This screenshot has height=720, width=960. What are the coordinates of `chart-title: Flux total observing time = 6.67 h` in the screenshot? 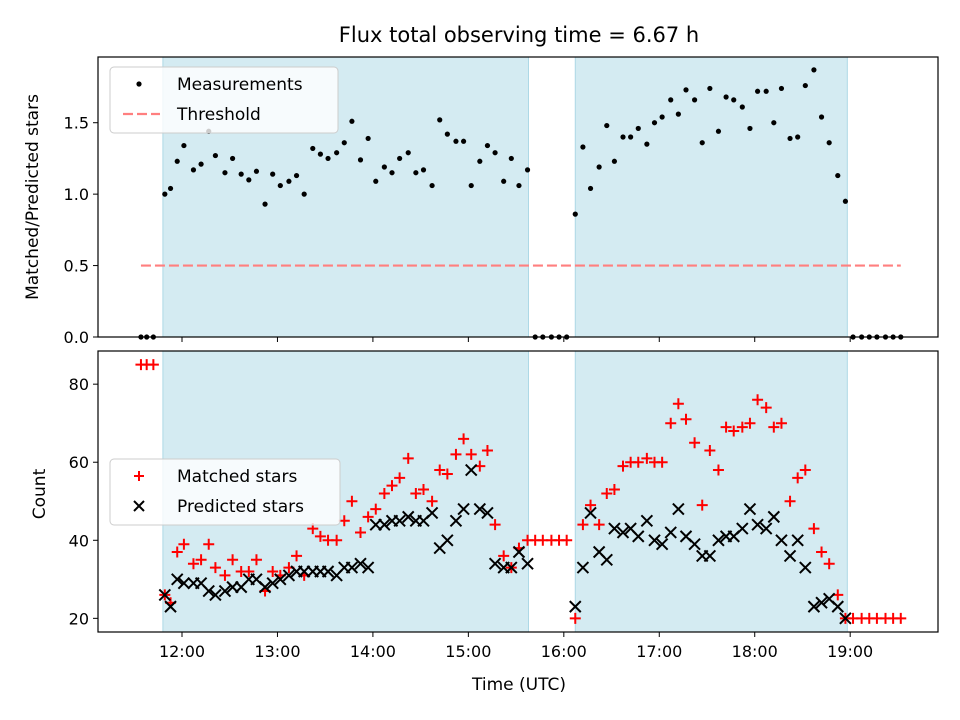 It's located at (519, 35).